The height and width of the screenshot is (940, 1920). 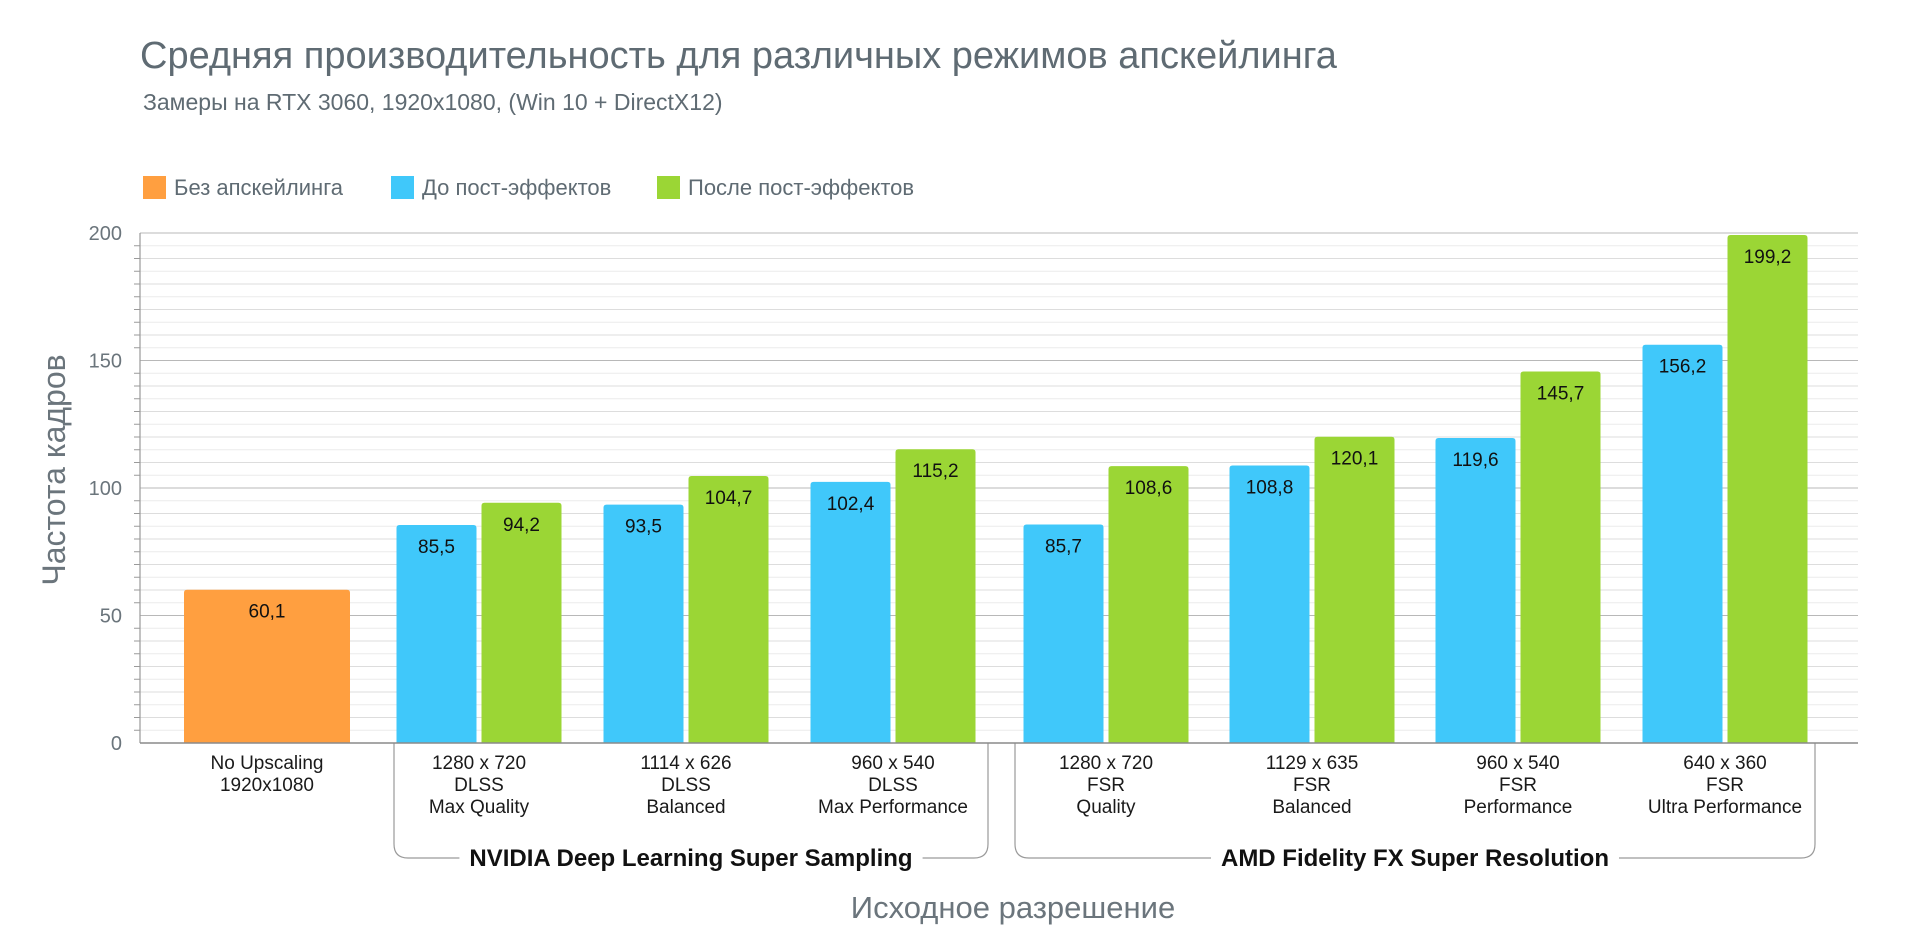 What do you see at coordinates (1415, 858) in the screenshot?
I see `group-label: AMD Fidelity FX Super Resolution` at bounding box center [1415, 858].